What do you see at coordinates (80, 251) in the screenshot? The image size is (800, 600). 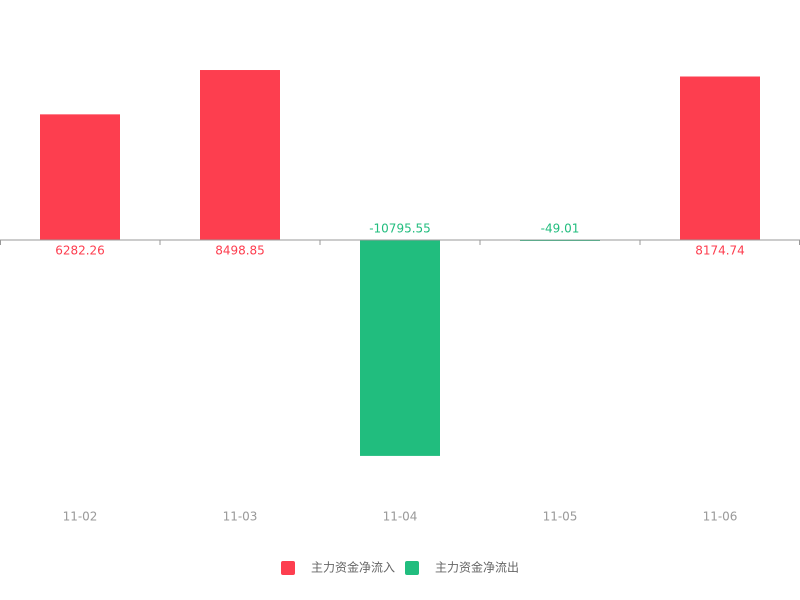 I see `value-label: 6282.26` at bounding box center [80, 251].